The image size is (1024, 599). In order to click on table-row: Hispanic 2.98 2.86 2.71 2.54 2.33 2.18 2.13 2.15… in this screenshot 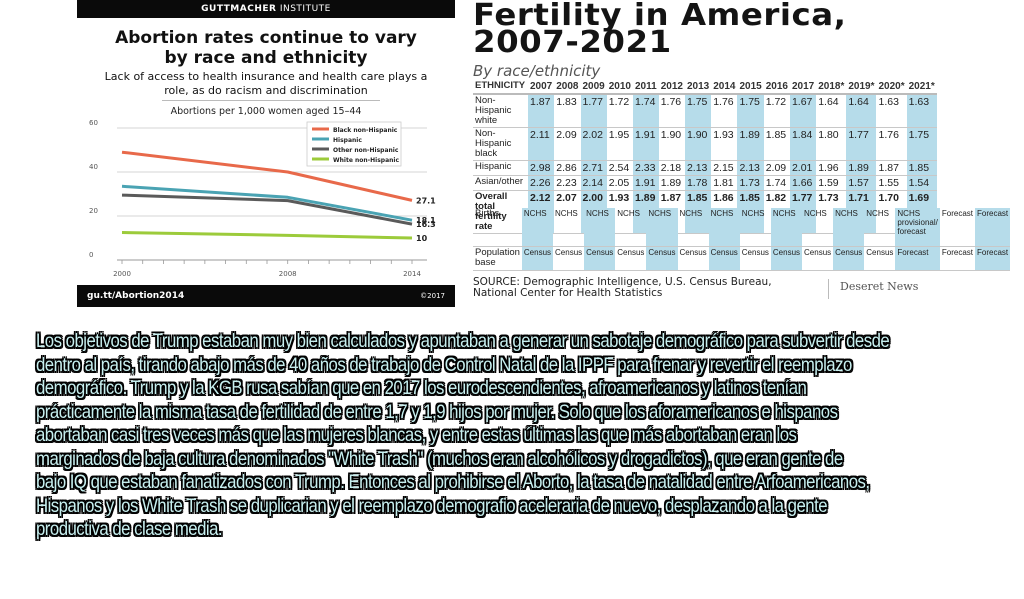, I will do `click(705, 168)`.